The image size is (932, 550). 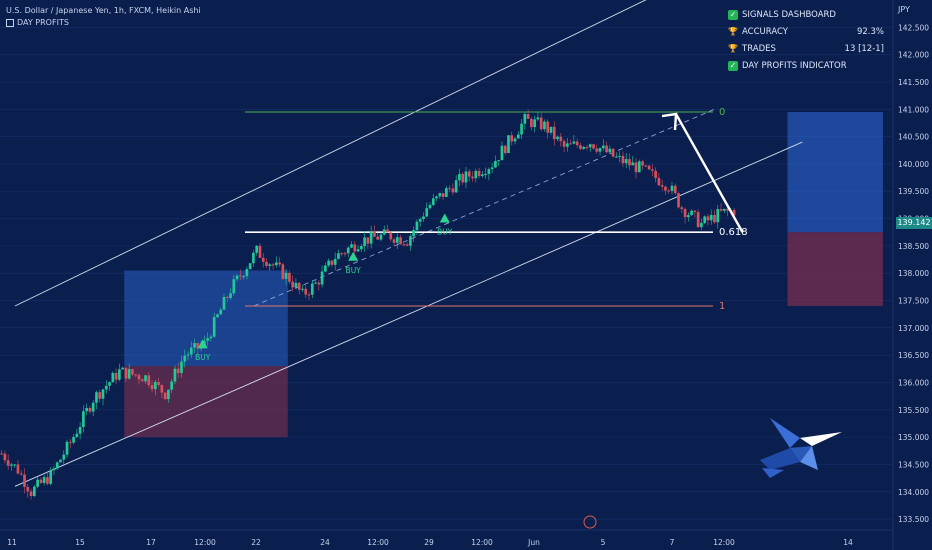 I want to click on price-axis, so click(x=912, y=275).